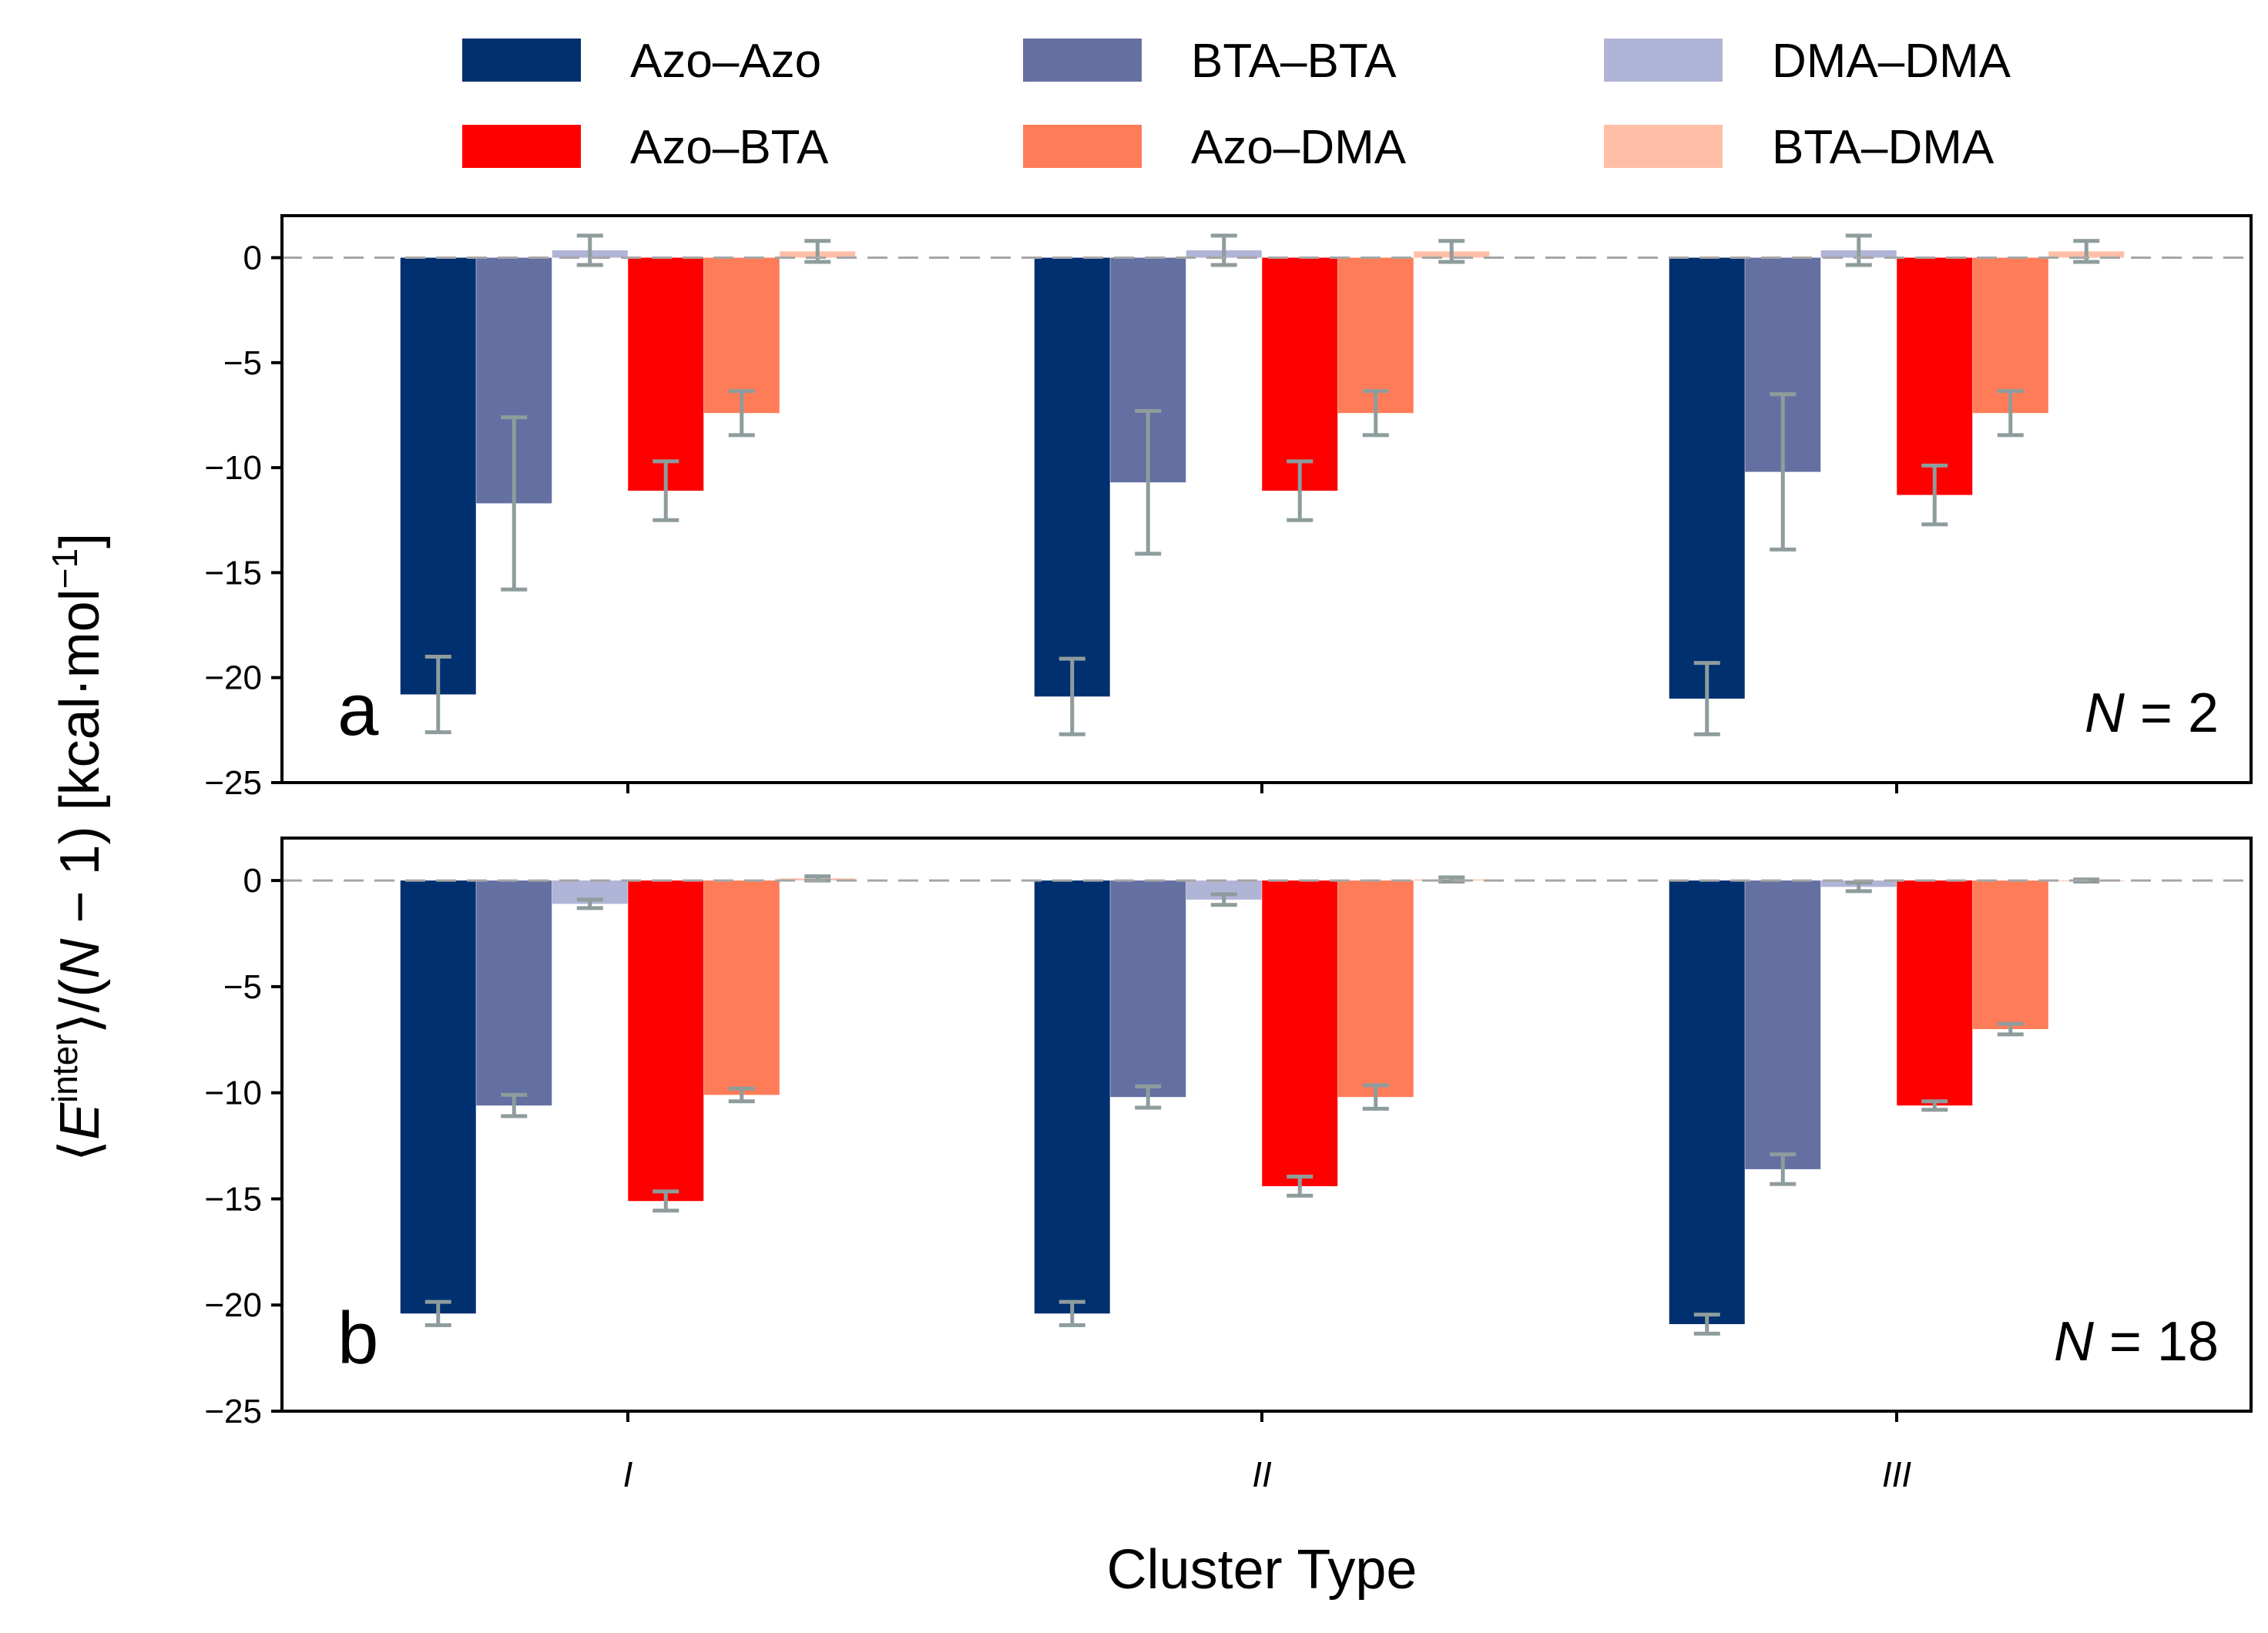 The image size is (2268, 1633). I want to click on legend-swatch-azo-azo, so click(521, 60).